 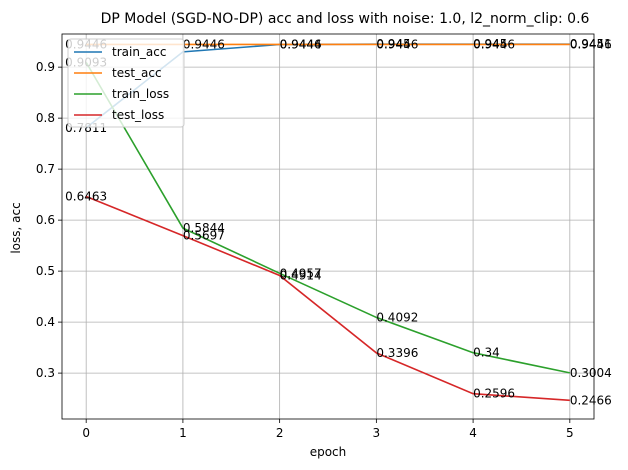 I want to click on x-tick-label: 4, so click(x=473, y=433).